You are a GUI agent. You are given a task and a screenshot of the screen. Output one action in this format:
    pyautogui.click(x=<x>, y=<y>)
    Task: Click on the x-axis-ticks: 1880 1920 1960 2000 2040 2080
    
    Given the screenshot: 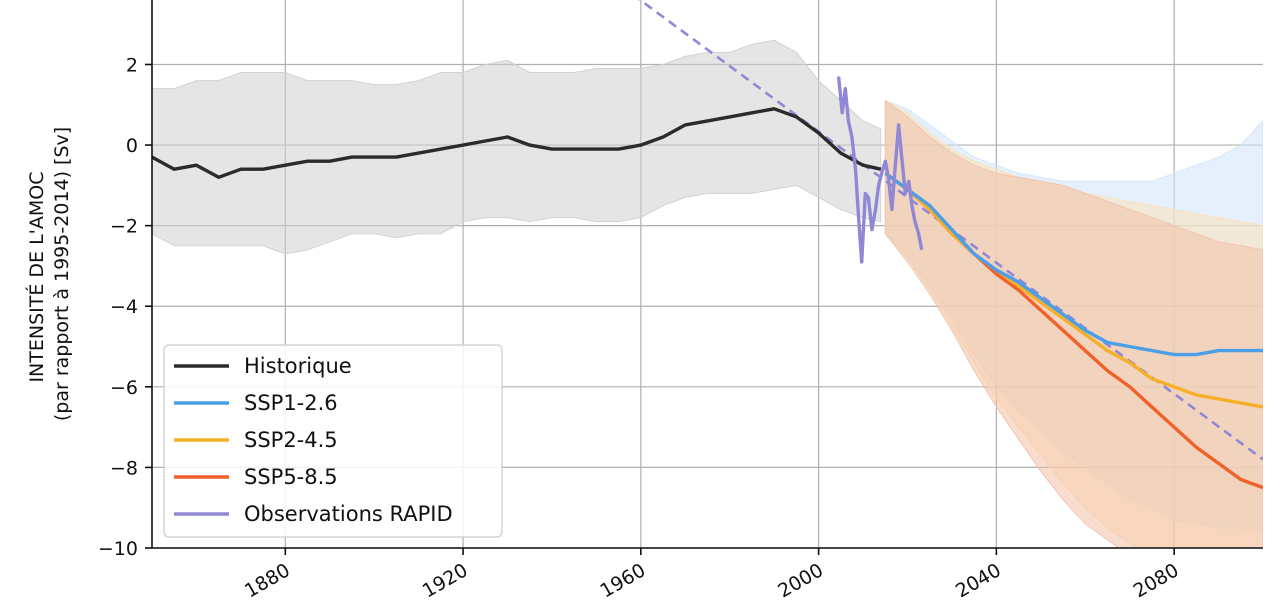 What is the action you would take?
    pyautogui.click(x=712, y=574)
    